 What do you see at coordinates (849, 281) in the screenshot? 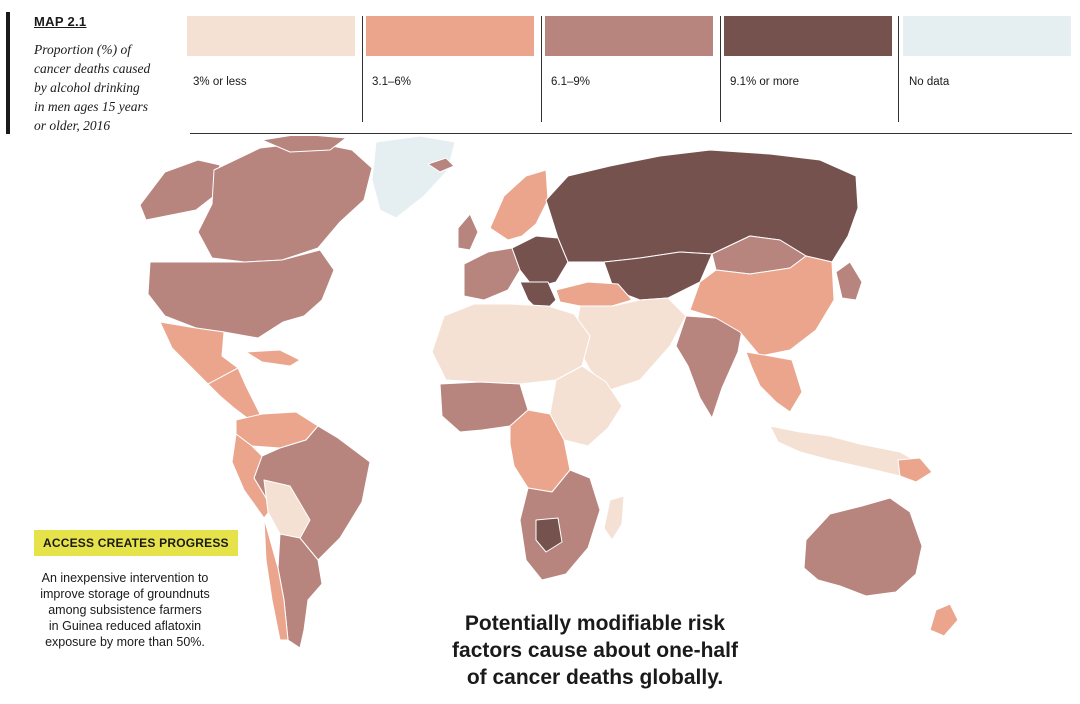
I see `region-japan-korea` at bounding box center [849, 281].